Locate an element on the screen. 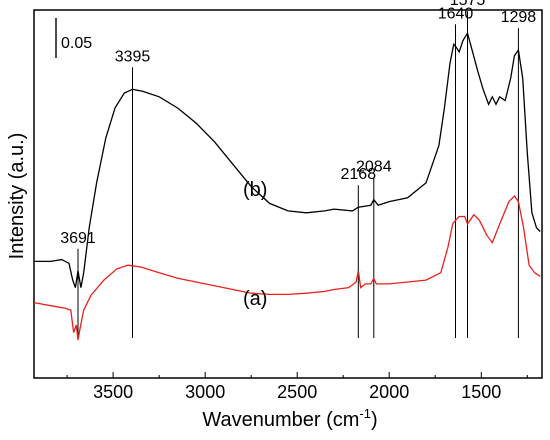 Image resolution: width=550 pixels, height=440 pixels. series-label-b: (b) is located at coordinates (255, 190).